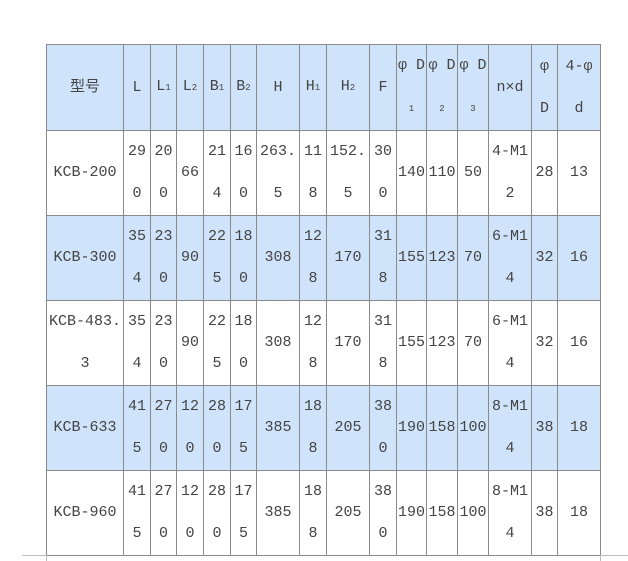  What do you see at coordinates (313, 87) in the screenshot?
I see `column-header: H1` at bounding box center [313, 87].